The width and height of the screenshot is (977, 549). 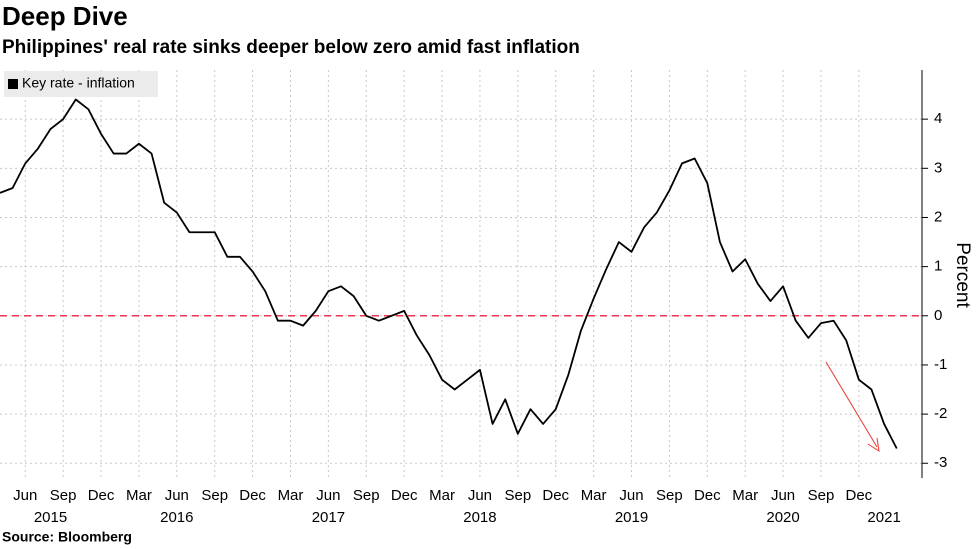 What do you see at coordinates (962, 275) in the screenshot?
I see `y-axis-label: Percent` at bounding box center [962, 275].